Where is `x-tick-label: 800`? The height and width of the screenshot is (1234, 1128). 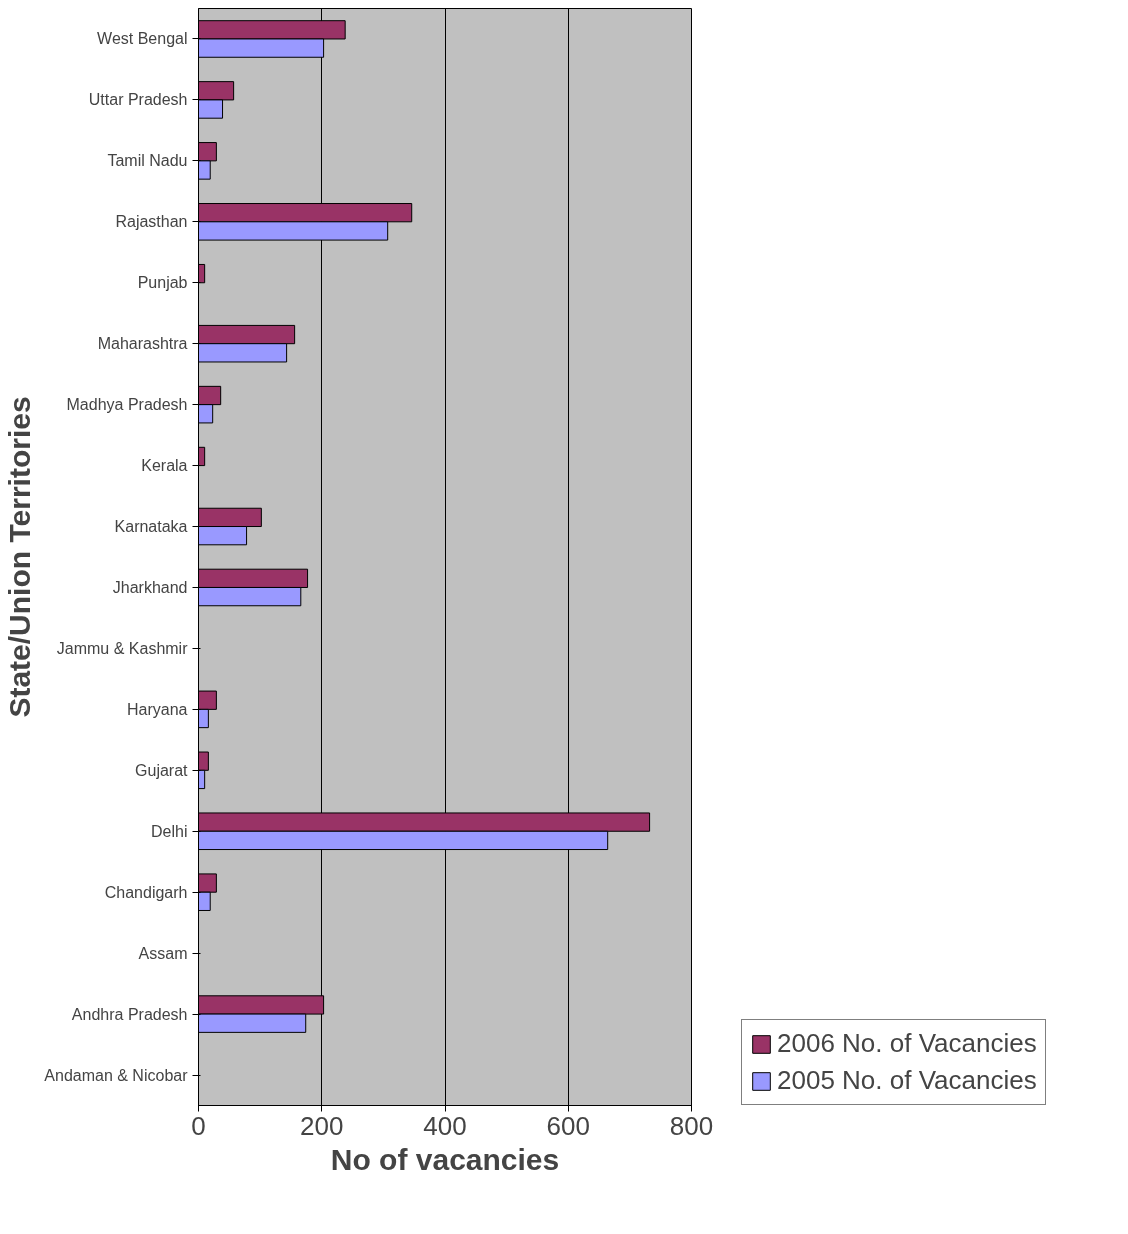 x-tick-label: 800 is located at coordinates (691, 1125).